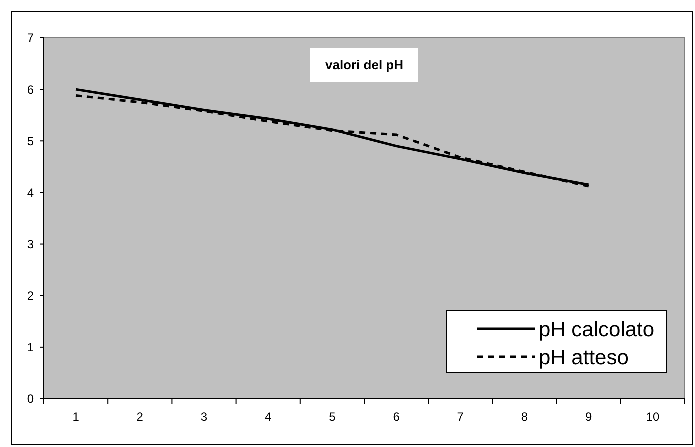 The image size is (695, 447). What do you see at coordinates (524, 417) in the screenshot?
I see `x-tick-label: 8` at bounding box center [524, 417].